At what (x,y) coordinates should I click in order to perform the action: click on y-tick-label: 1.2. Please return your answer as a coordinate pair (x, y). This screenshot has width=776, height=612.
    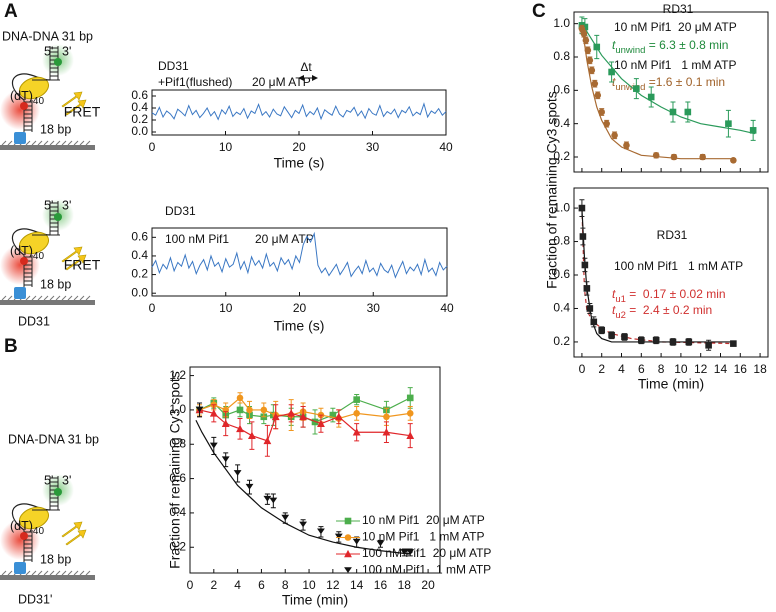
    Looking at the image, I should click on (177, 375).